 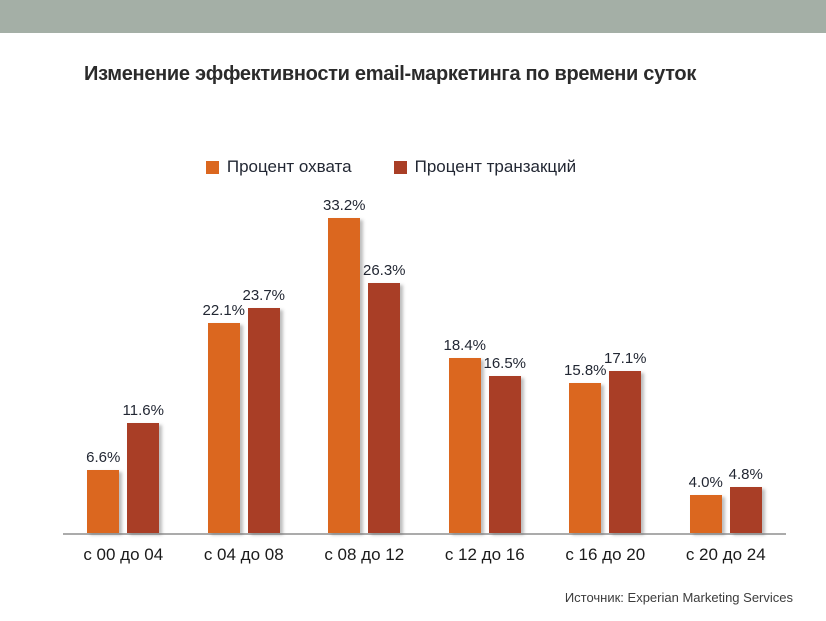 What do you see at coordinates (103, 491) in the screenshot?
I see `bar-series1-1: 6.6%` at bounding box center [103, 491].